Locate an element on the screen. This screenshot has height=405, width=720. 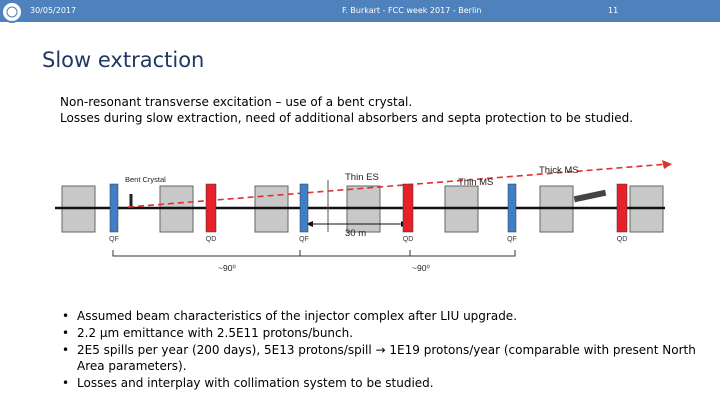
logo is located at coordinates (12, 12).